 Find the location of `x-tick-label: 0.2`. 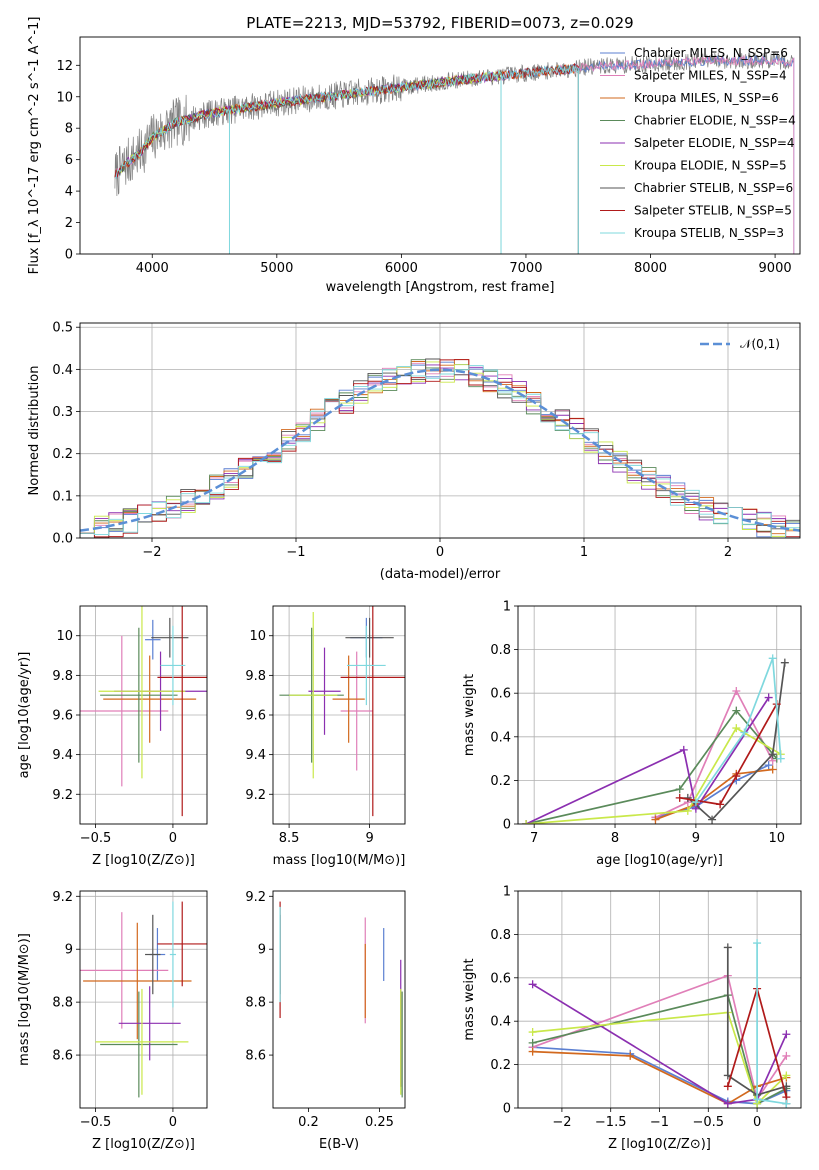

x-tick-label: 0.2 is located at coordinates (308, 1122).